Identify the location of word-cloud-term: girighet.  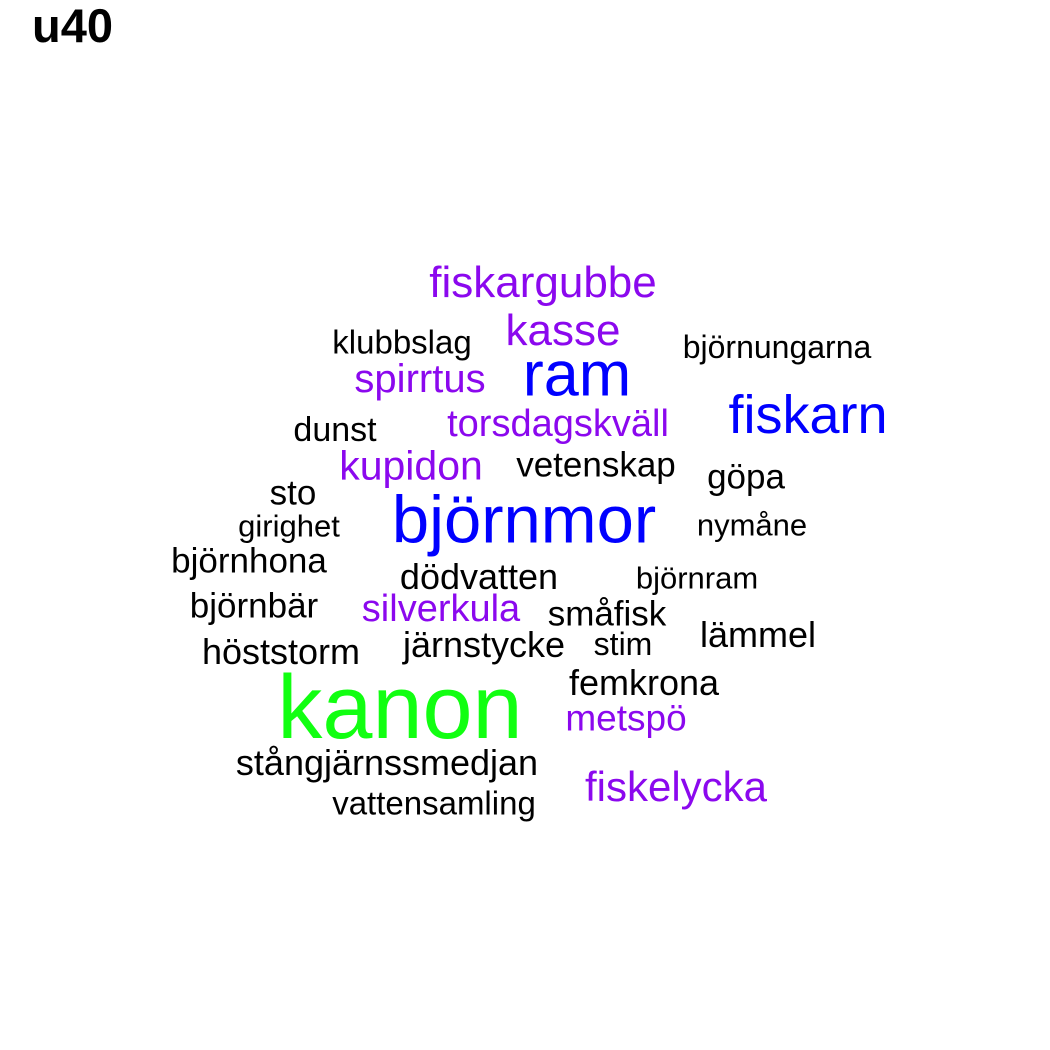
(289, 526).